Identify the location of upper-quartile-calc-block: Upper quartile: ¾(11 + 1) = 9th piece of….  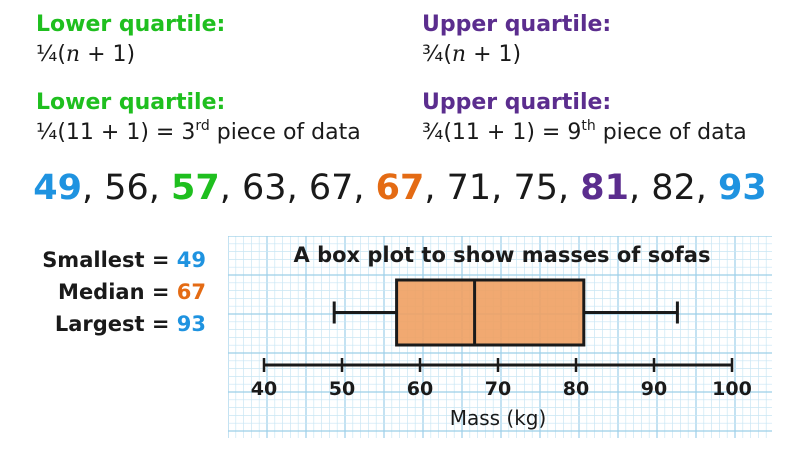
(584, 118).